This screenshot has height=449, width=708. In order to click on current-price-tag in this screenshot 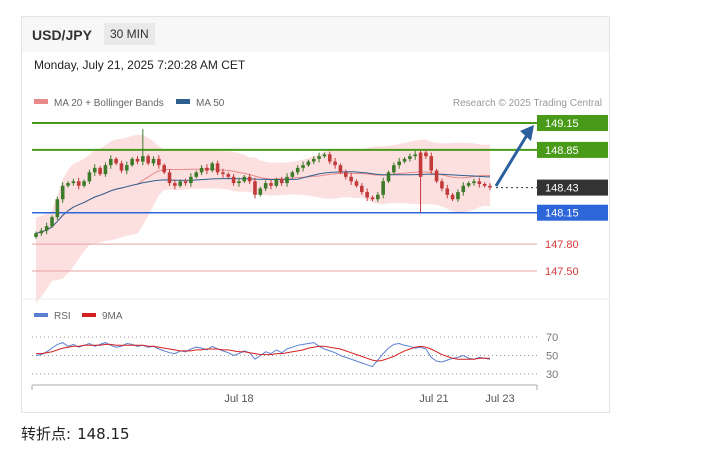, I will do `click(572, 187)`.